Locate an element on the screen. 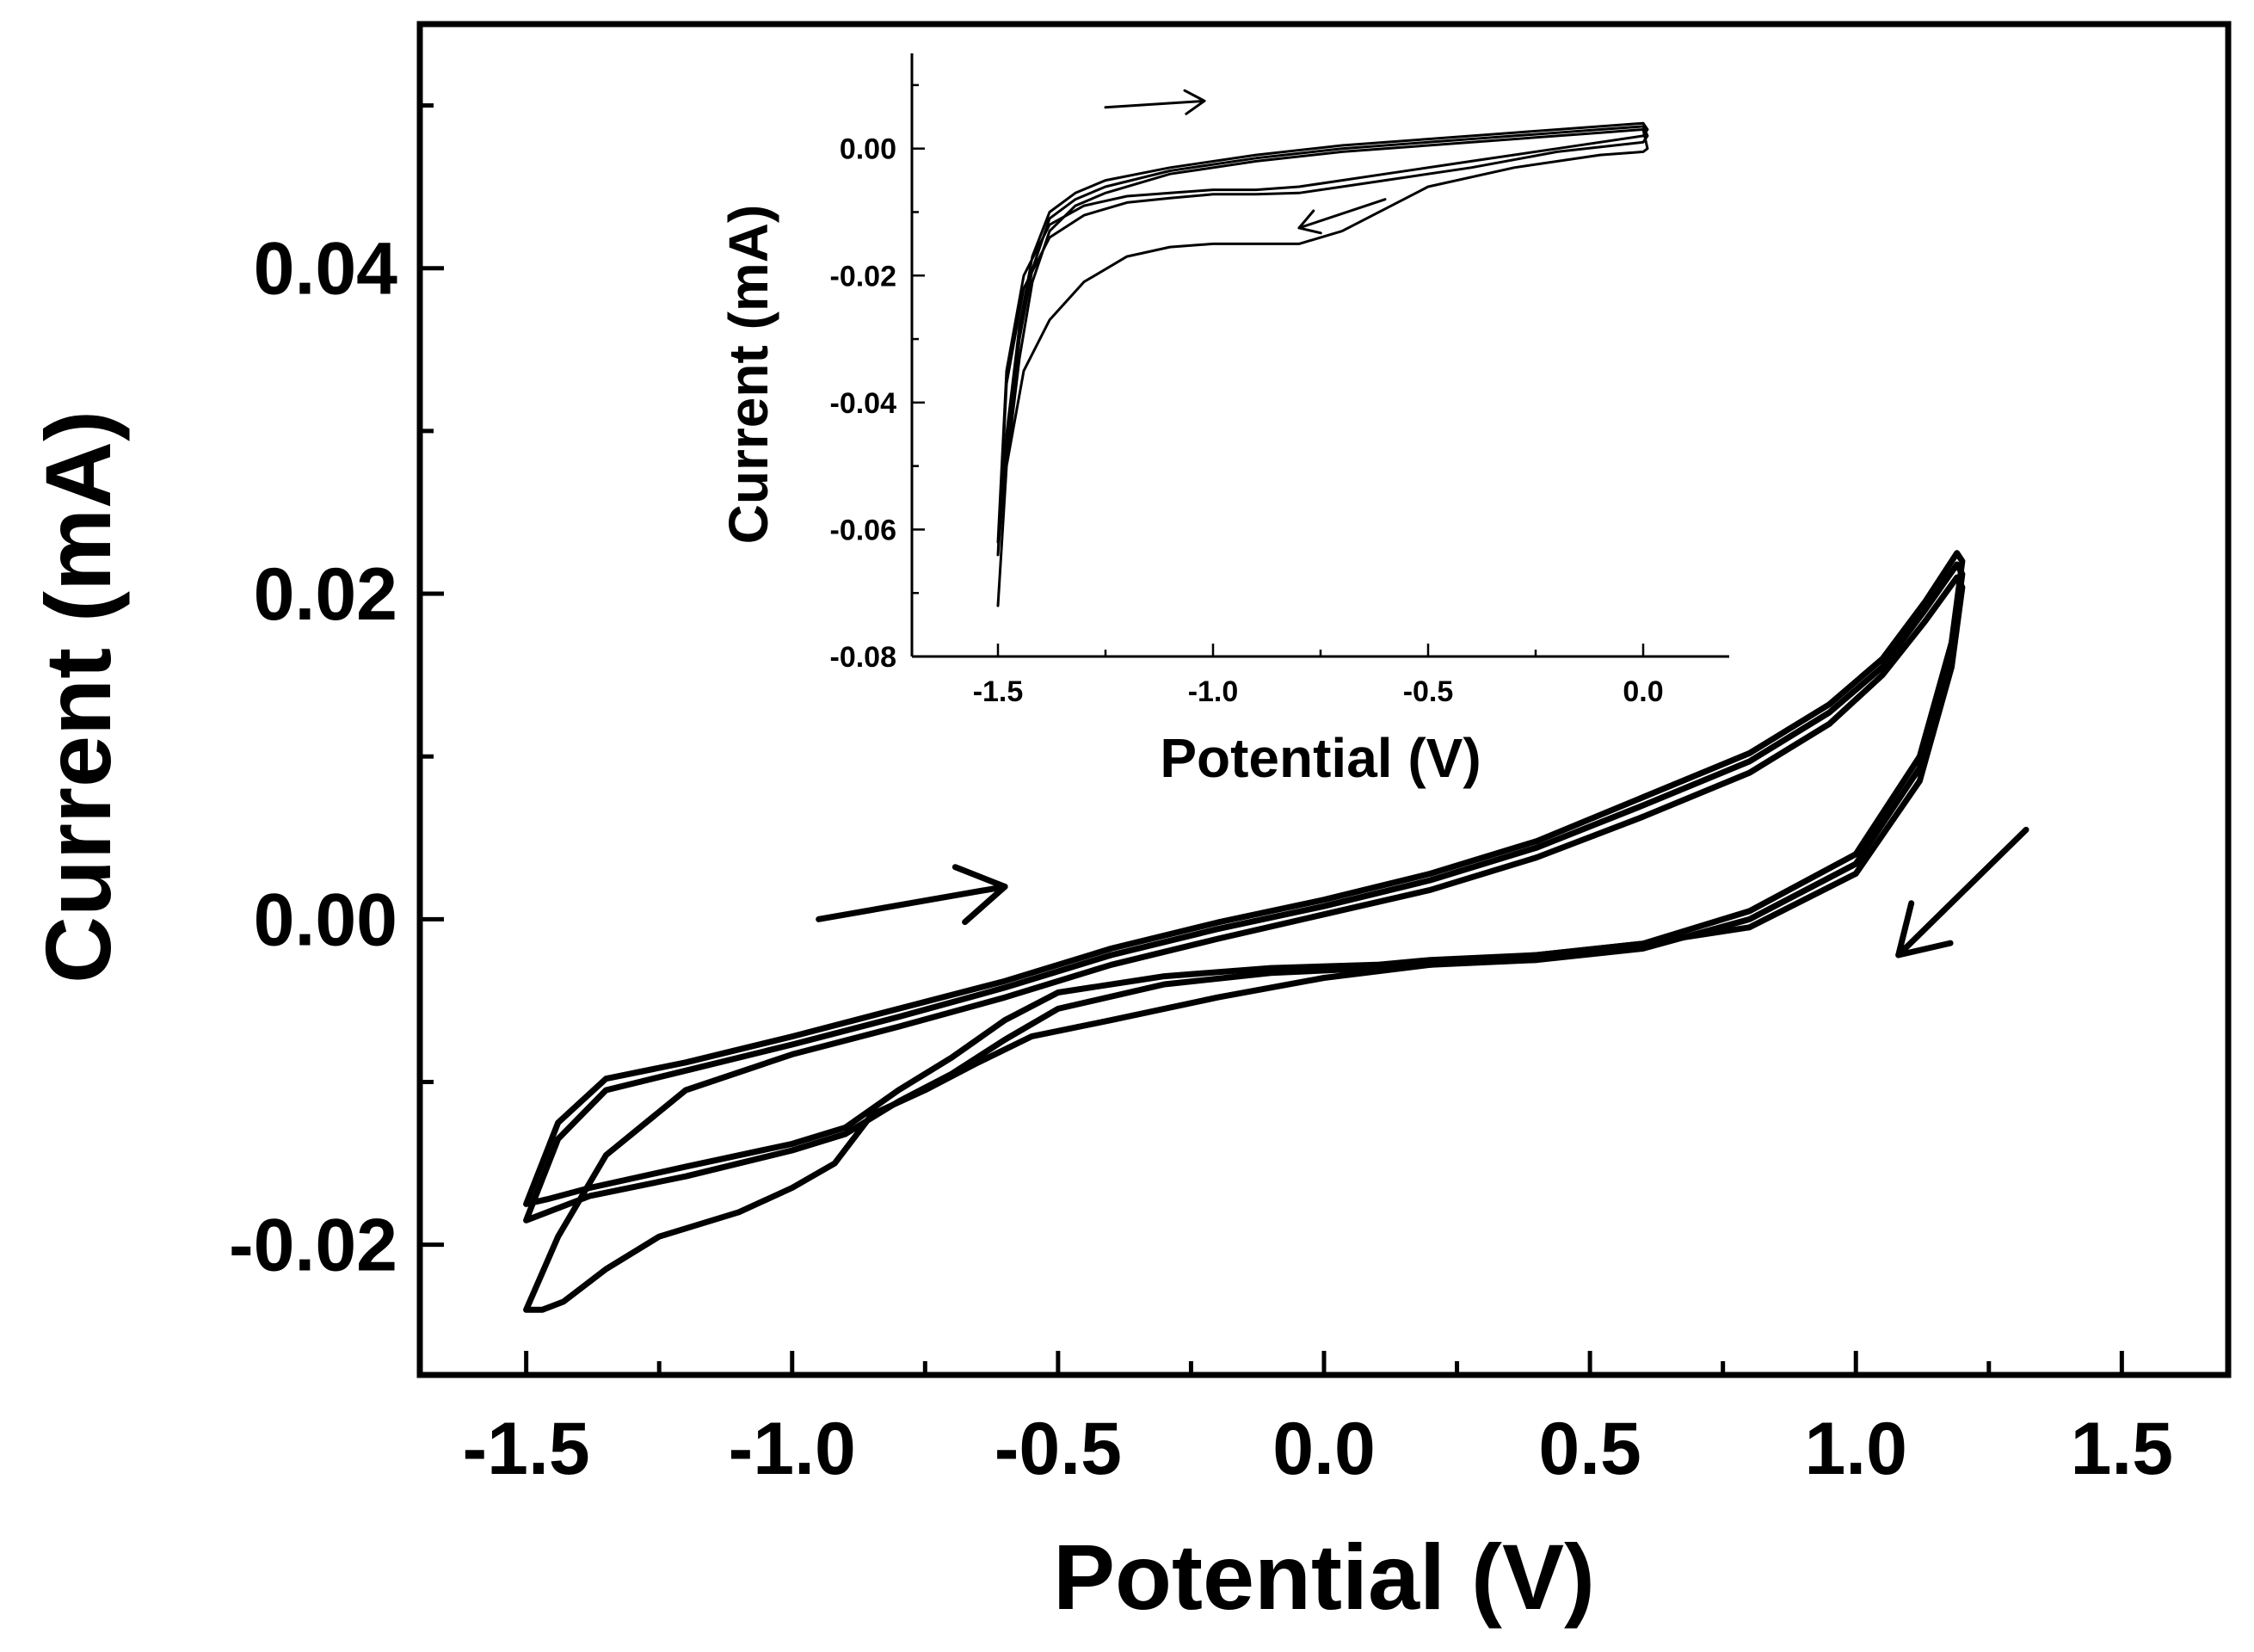 The width and height of the screenshot is (2254, 1652). inset-y-axis-title: Current (mA) is located at coordinates (748, 375).